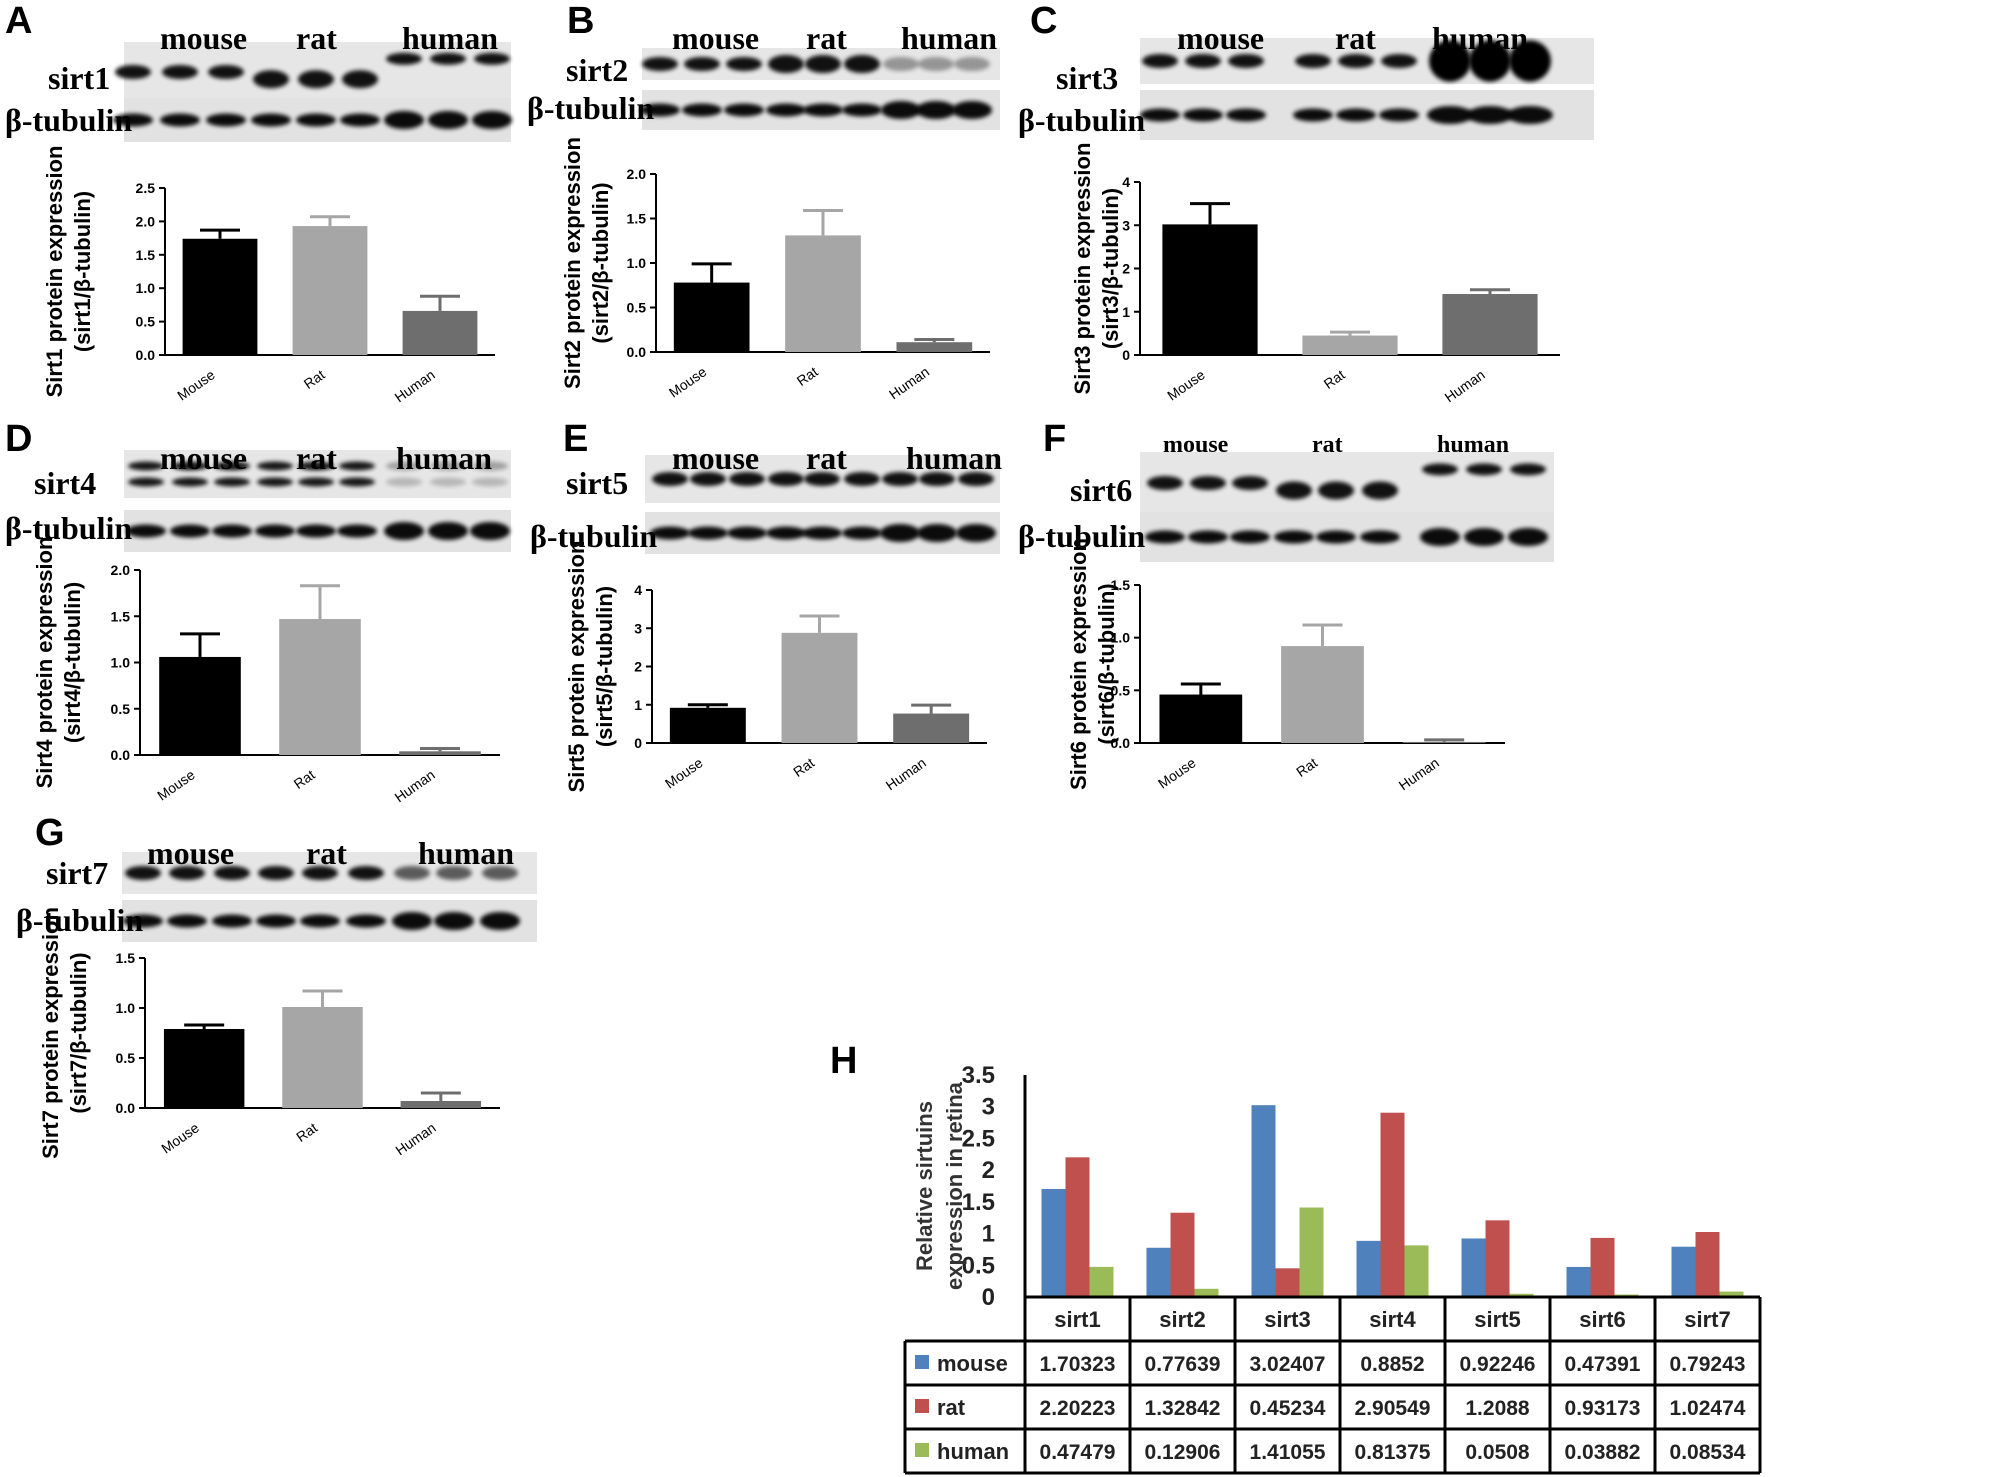  I want to click on table-cell: 0.79243, so click(1708, 1364).